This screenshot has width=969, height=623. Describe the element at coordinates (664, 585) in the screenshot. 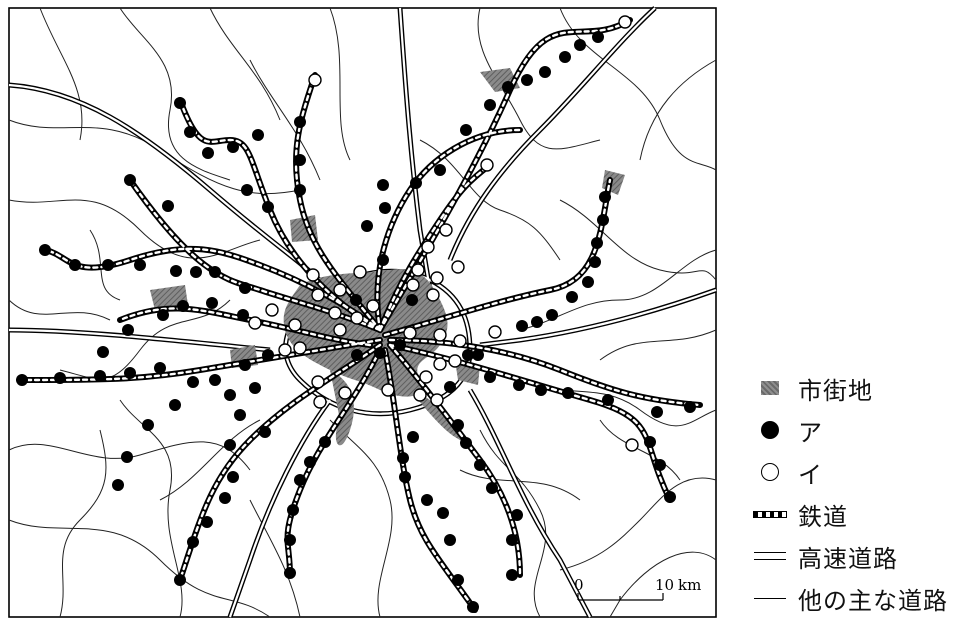

I see `scale-ten-label: 10` at that location.